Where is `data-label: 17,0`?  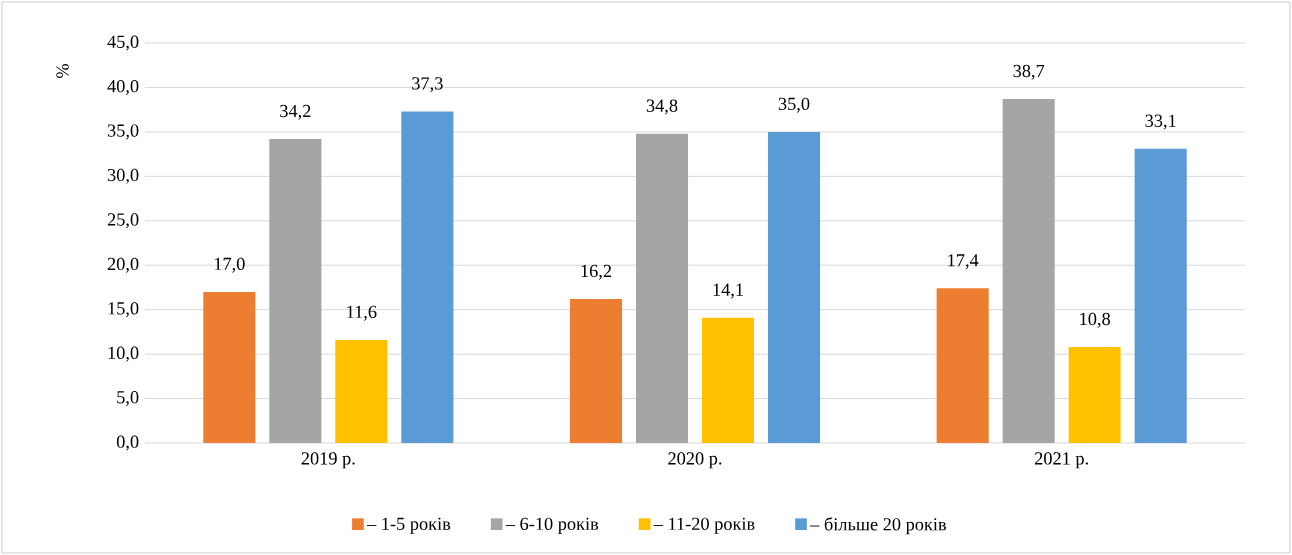
data-label: 17,0 is located at coordinates (229, 265).